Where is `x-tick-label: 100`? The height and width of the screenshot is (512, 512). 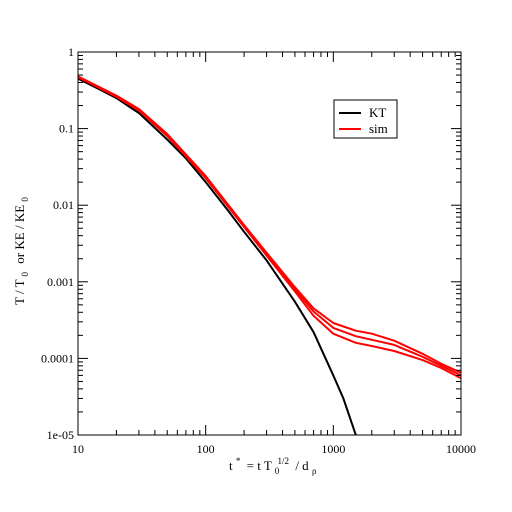
x-tick-label: 100 is located at coordinates (206, 449).